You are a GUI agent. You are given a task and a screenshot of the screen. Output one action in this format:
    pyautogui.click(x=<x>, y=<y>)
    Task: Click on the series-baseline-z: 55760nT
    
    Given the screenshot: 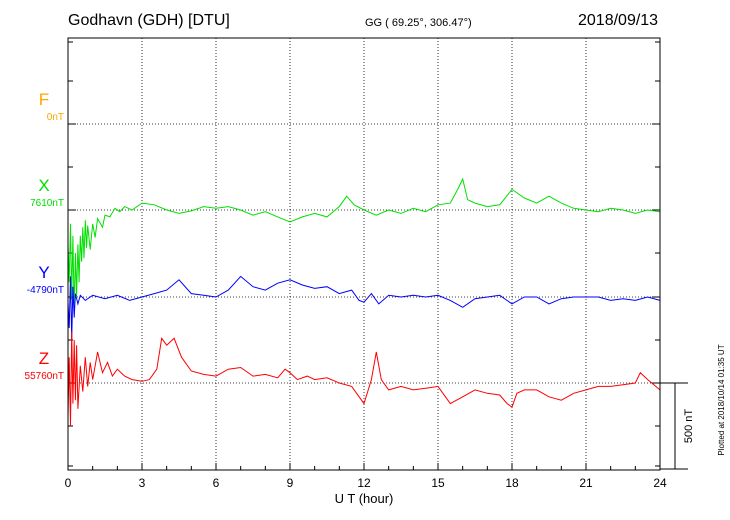 What is the action you would take?
    pyautogui.click(x=44, y=376)
    